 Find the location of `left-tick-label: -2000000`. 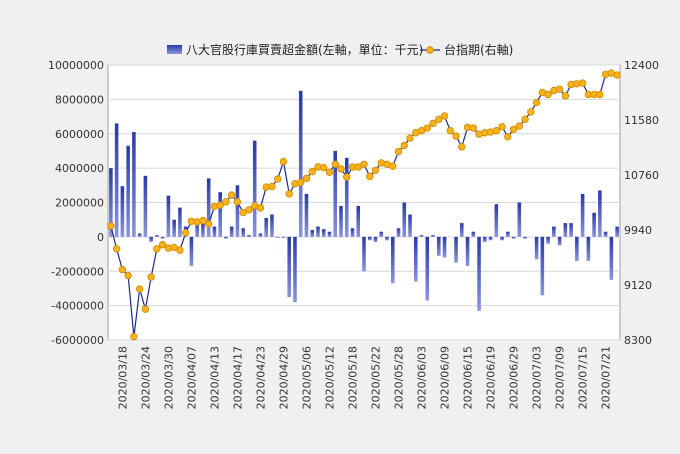

left-tick-label: -2000000 is located at coordinates (77, 271).